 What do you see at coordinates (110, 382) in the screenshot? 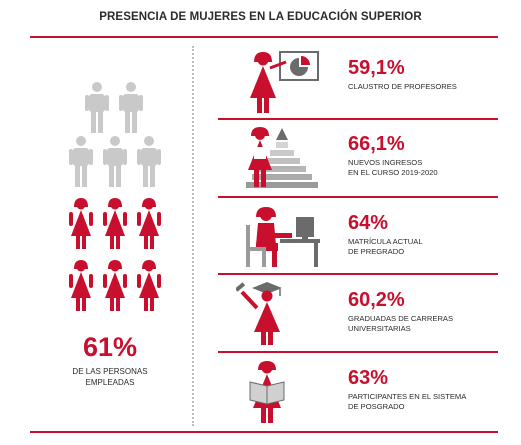
I see `employed-label-line2: EMPLEADAS` at bounding box center [110, 382].